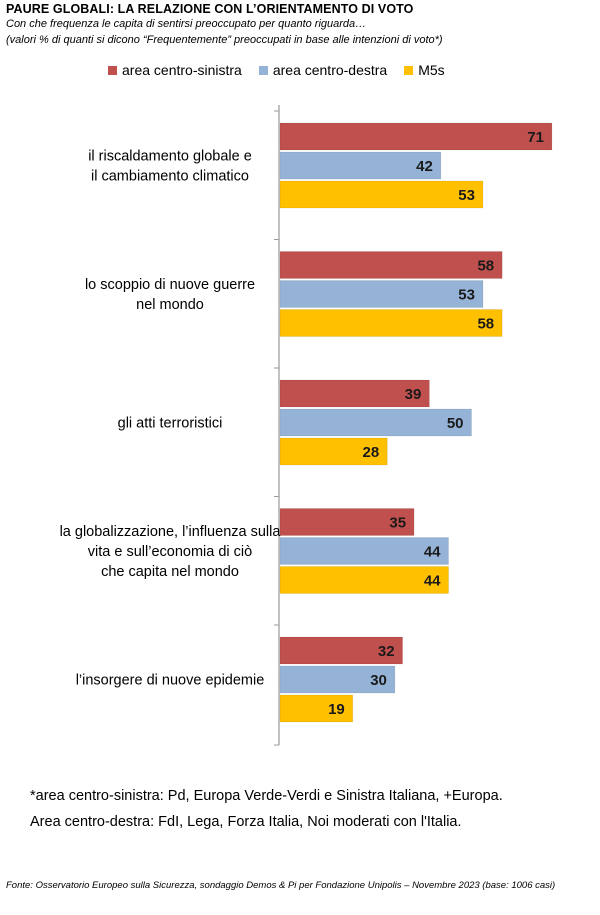 This screenshot has width=600, height=915. I want to click on bar-value-label: 35, so click(397, 523).